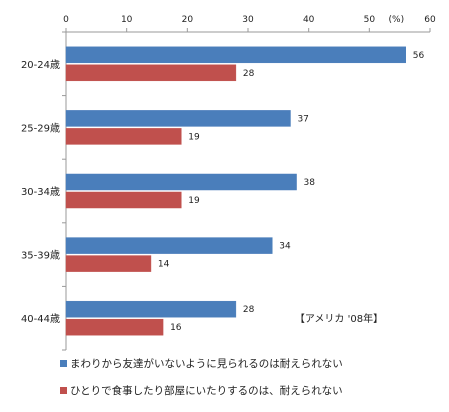  I want to click on x-tick-label: 10, so click(127, 20).